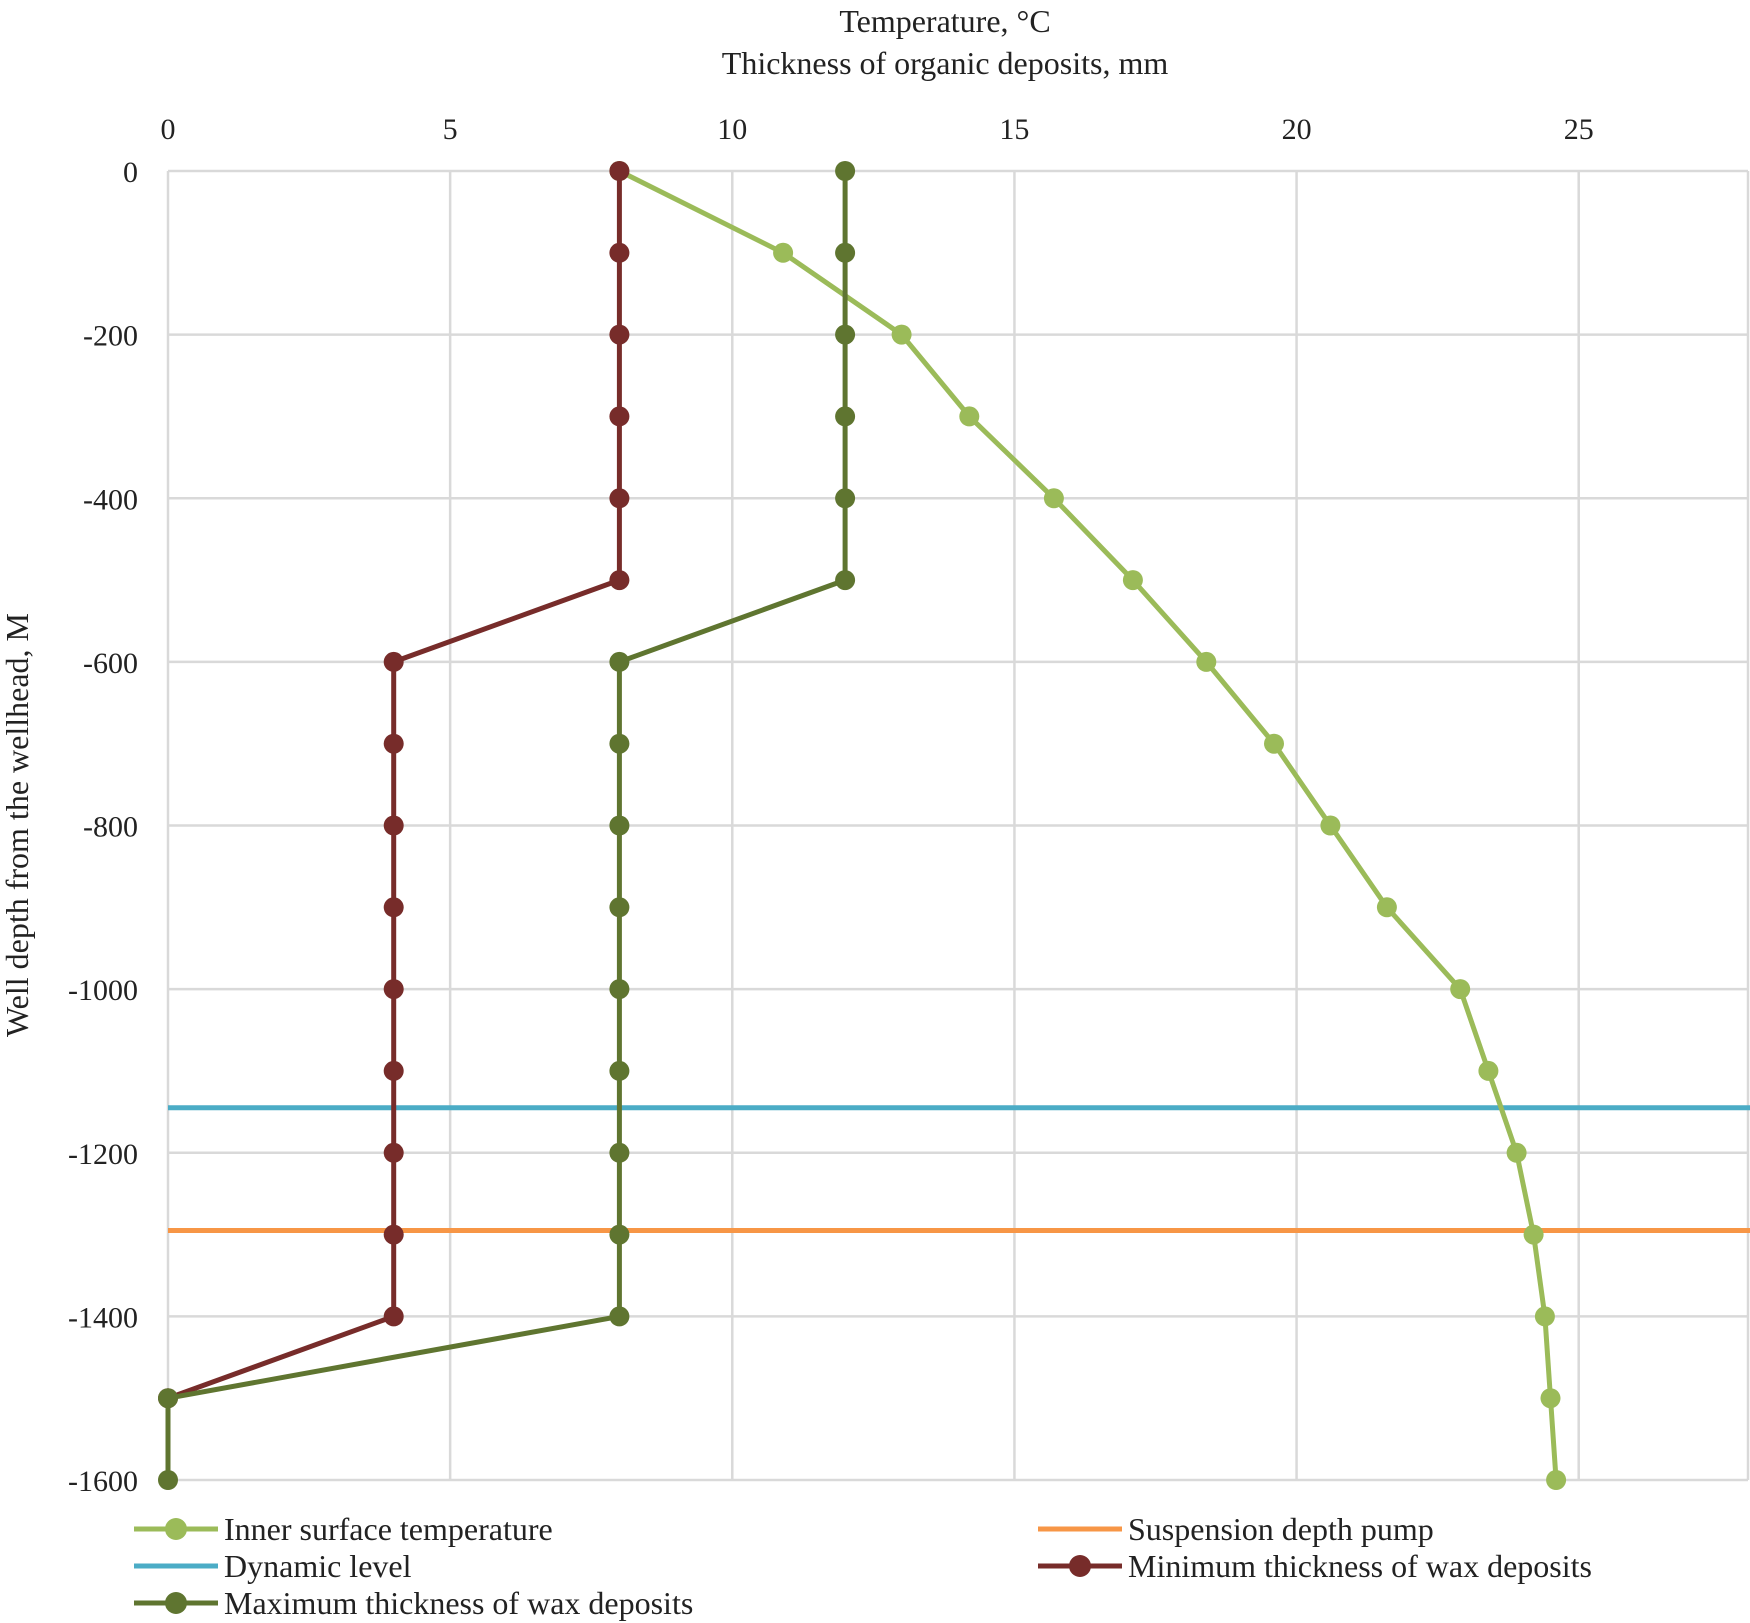 The image size is (1750, 1623). What do you see at coordinates (168, 129) in the screenshot?
I see `x-tick-label: 0` at bounding box center [168, 129].